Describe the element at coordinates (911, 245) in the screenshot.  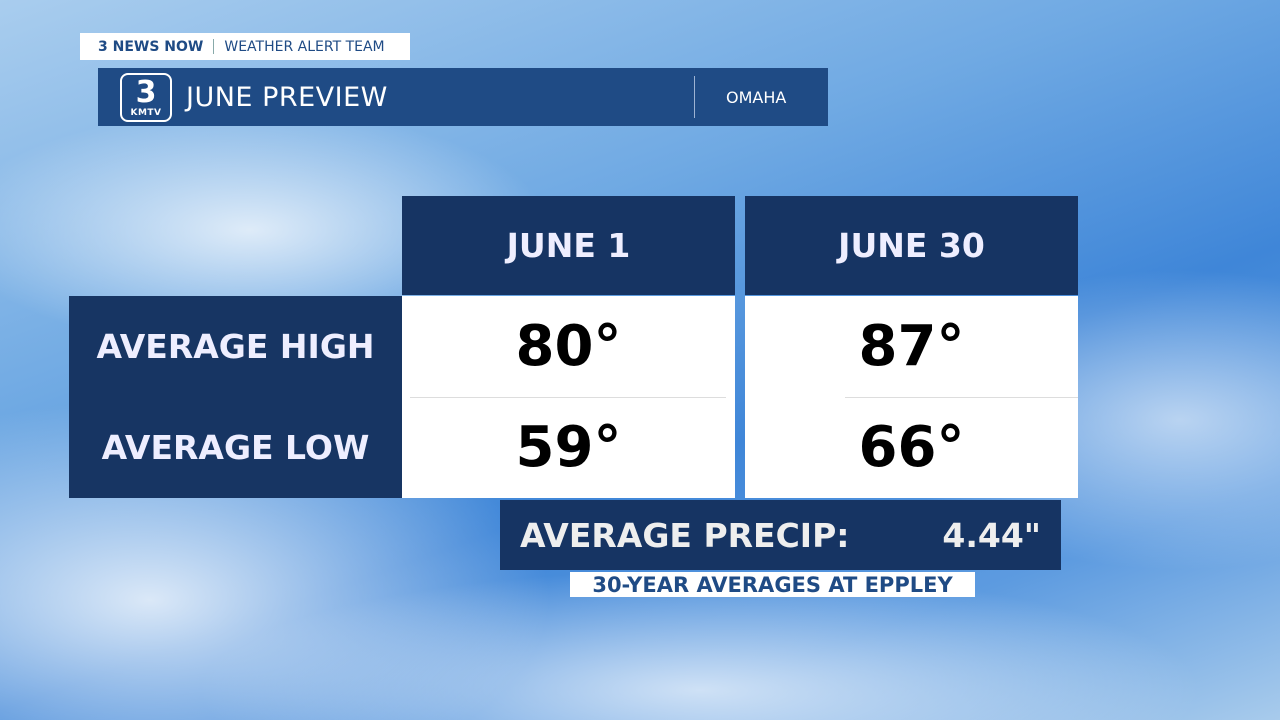
I see `column-header-june-30: JUNE 30` at that location.